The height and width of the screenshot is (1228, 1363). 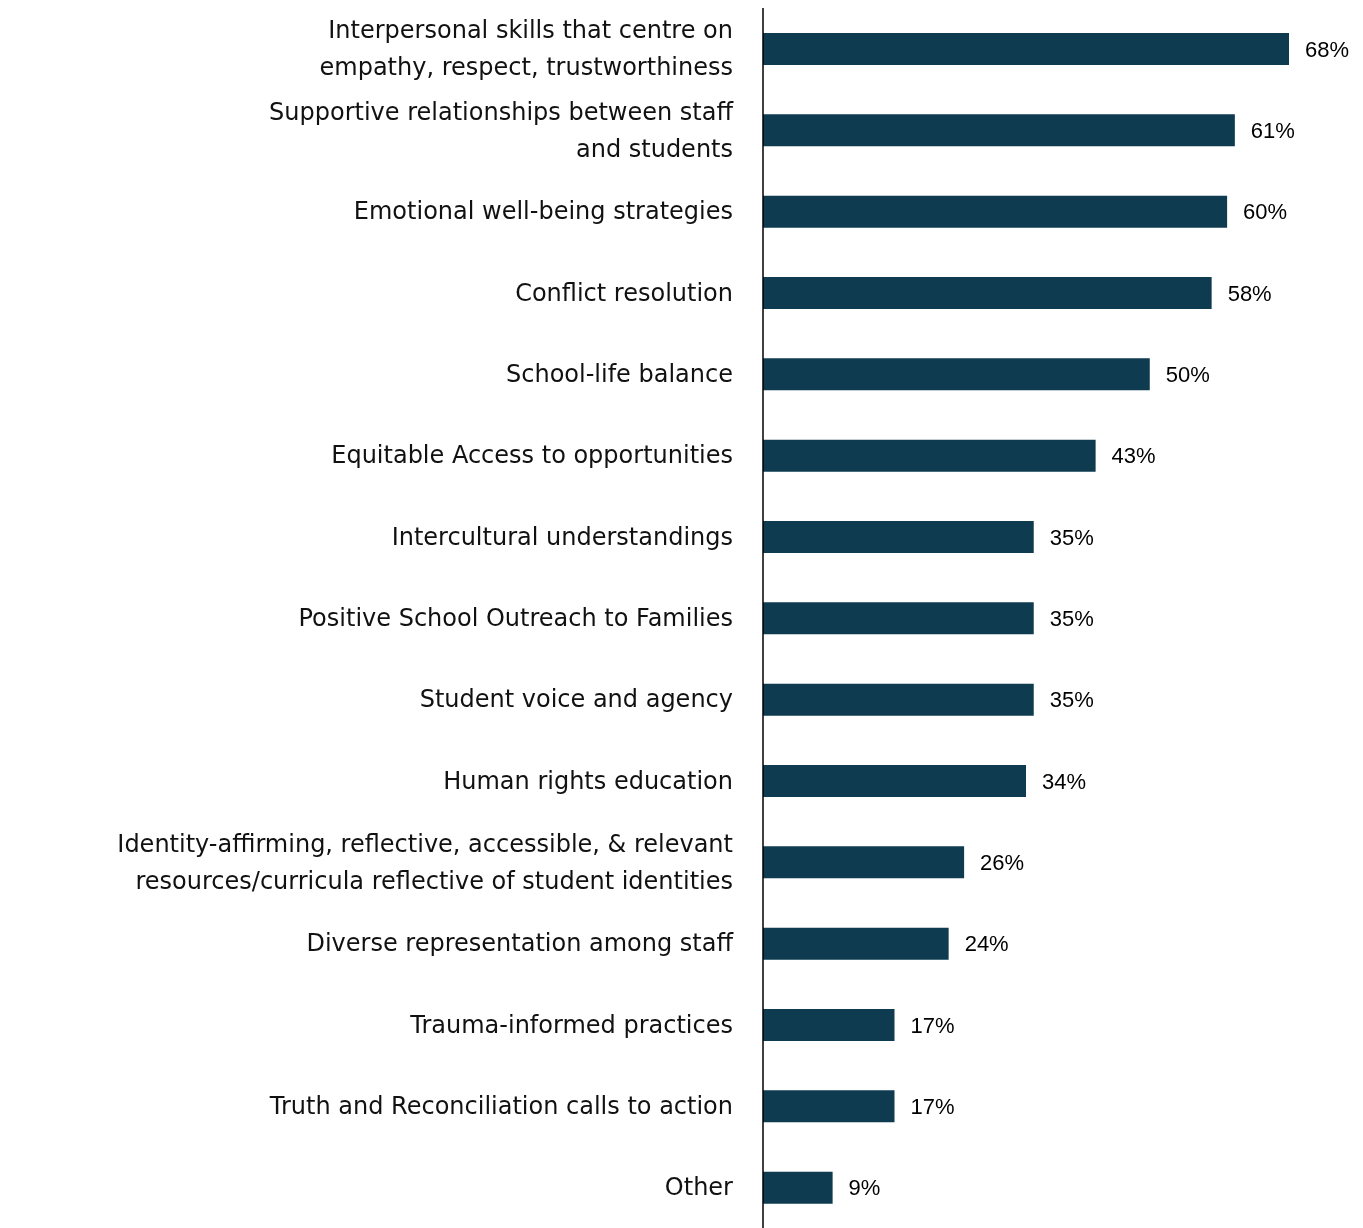 What do you see at coordinates (624, 292) in the screenshot?
I see `y-tick-label: Conflict resolution` at bounding box center [624, 292].